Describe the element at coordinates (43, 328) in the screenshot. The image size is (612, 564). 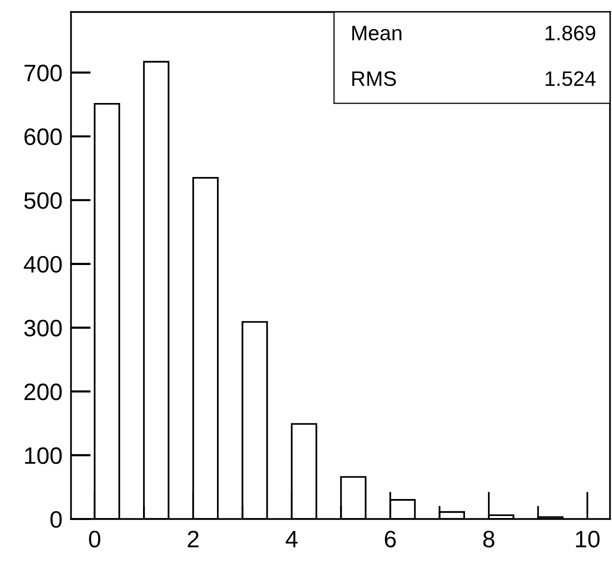
I see `y-tick-label: 300` at that location.